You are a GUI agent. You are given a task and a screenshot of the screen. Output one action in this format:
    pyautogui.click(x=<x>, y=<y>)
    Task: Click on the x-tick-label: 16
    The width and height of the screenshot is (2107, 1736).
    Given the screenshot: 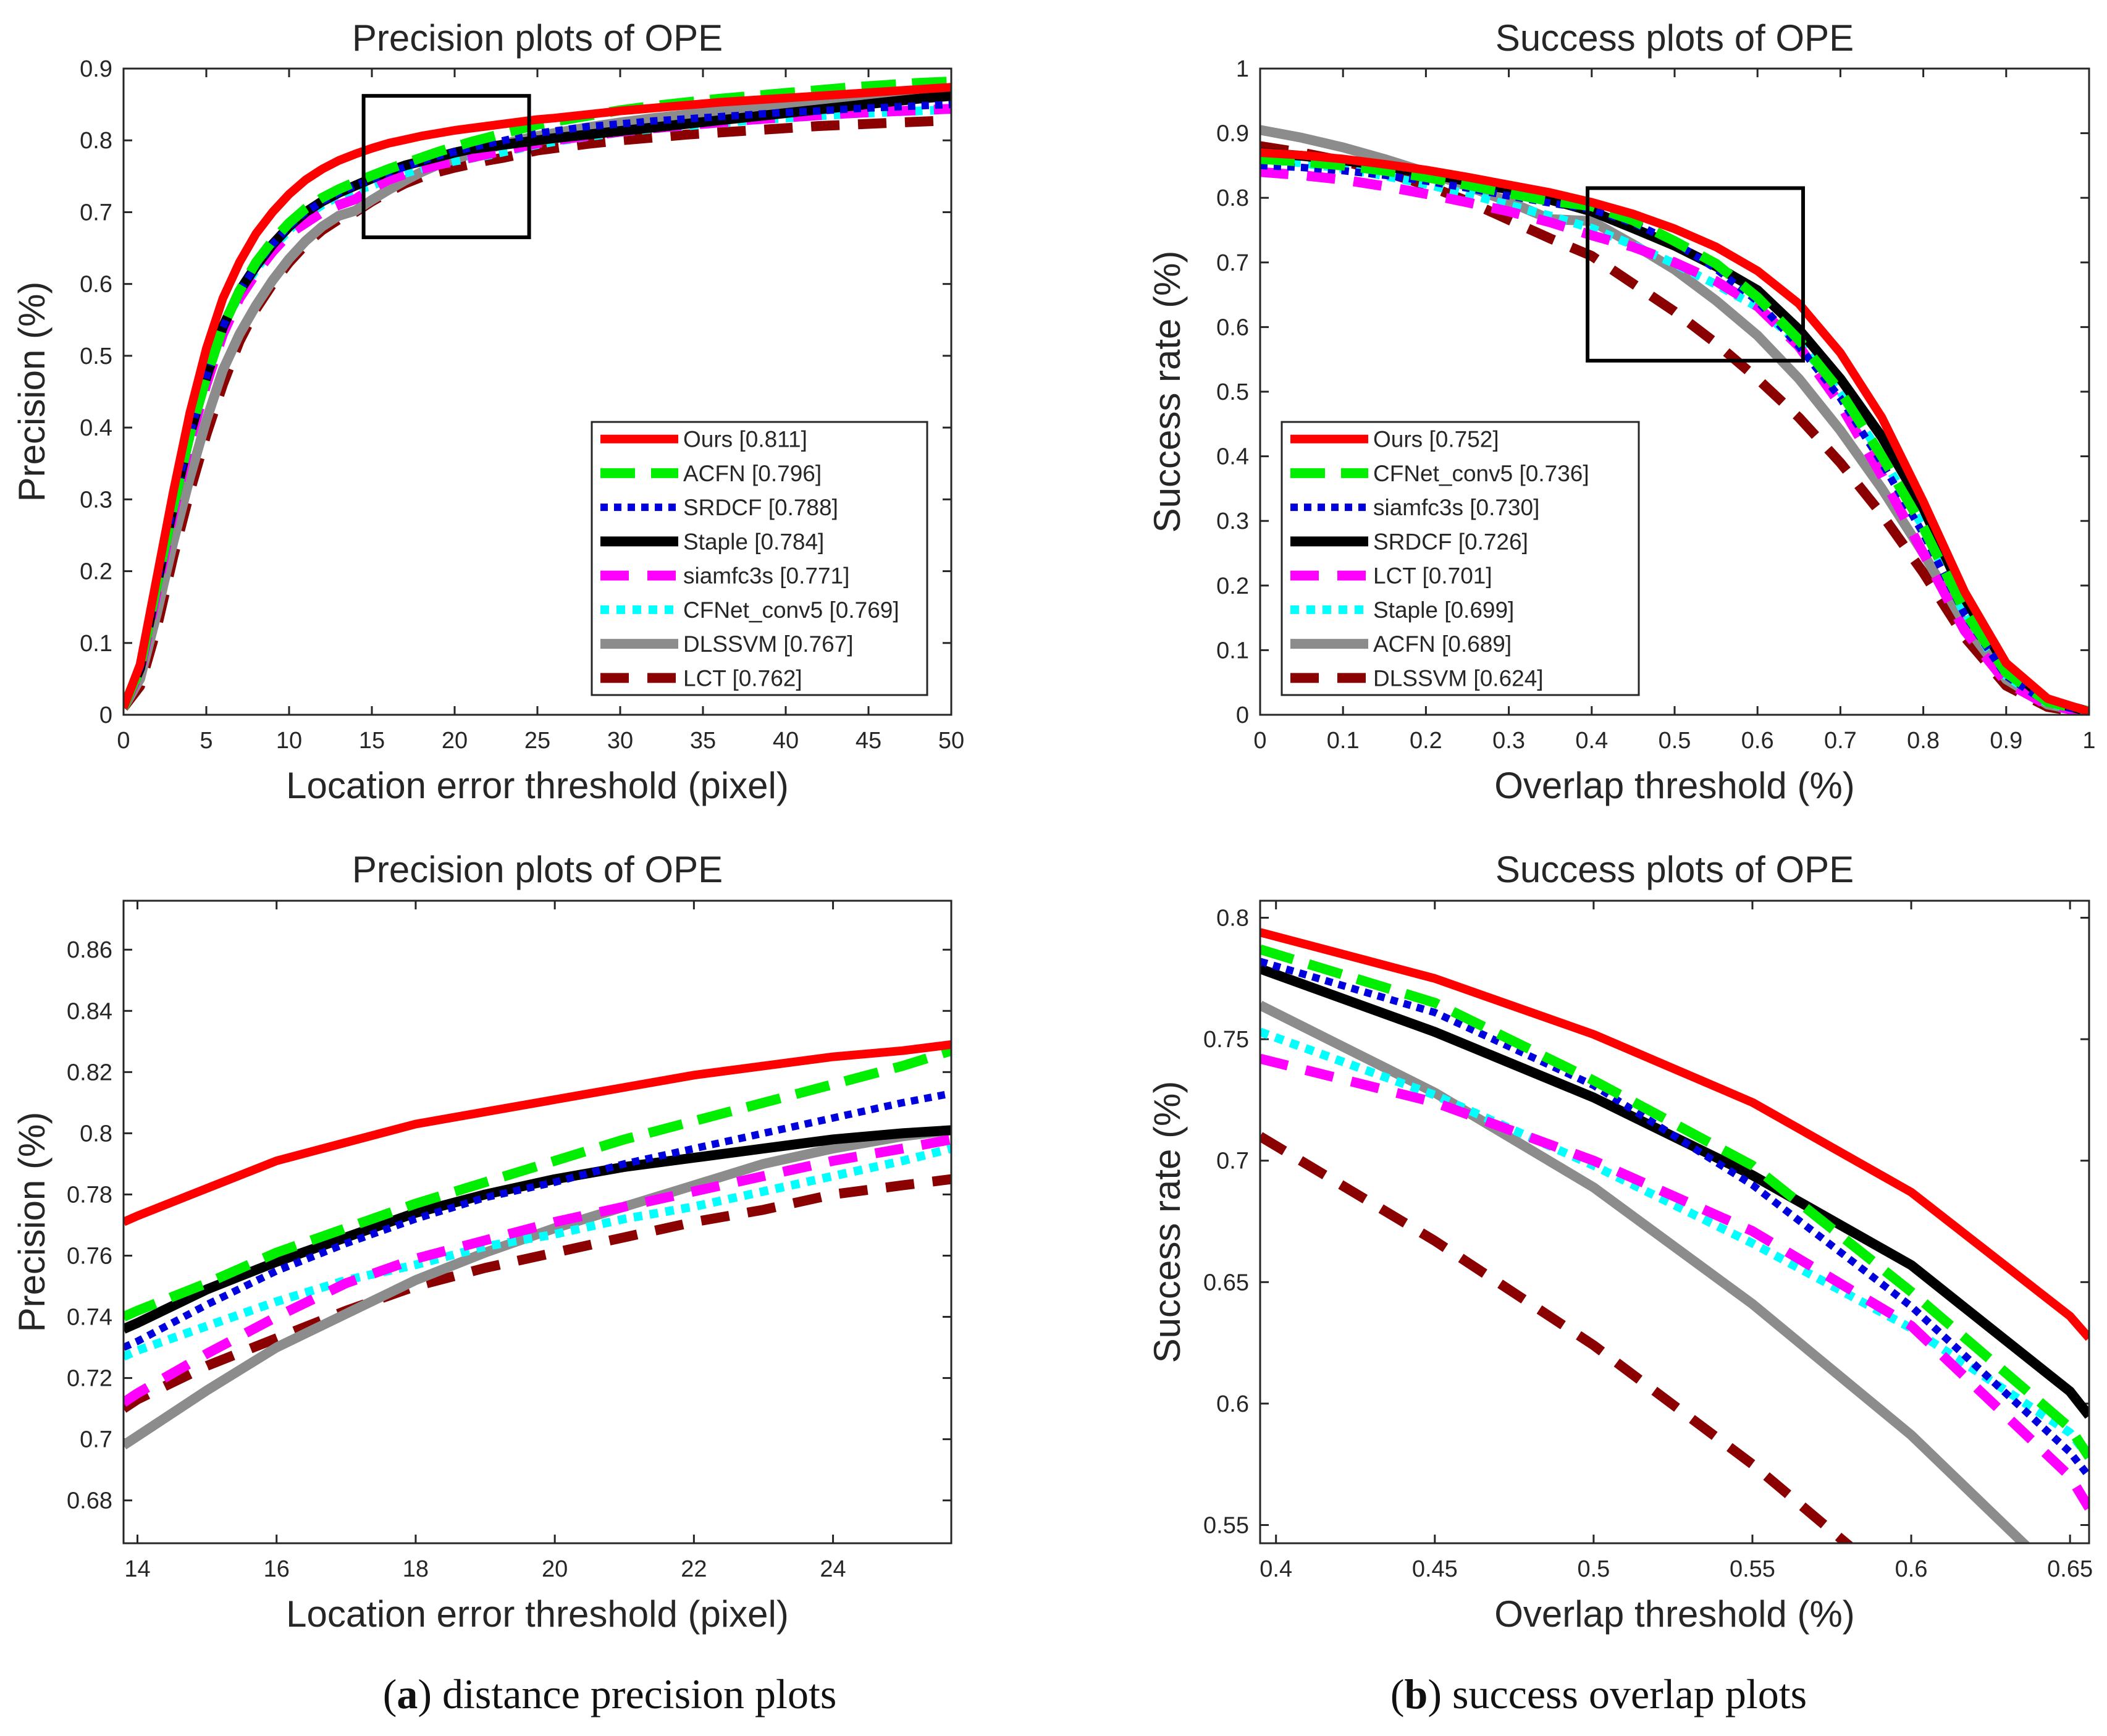 What is the action you would take?
    pyautogui.click(x=277, y=1569)
    